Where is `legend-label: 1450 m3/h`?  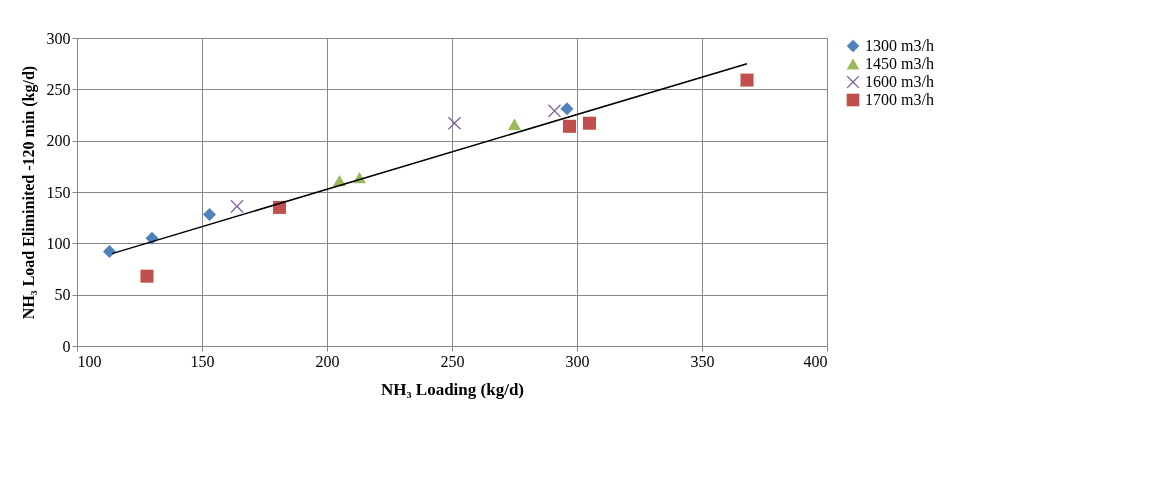
legend-label: 1450 m3/h is located at coordinates (899, 63).